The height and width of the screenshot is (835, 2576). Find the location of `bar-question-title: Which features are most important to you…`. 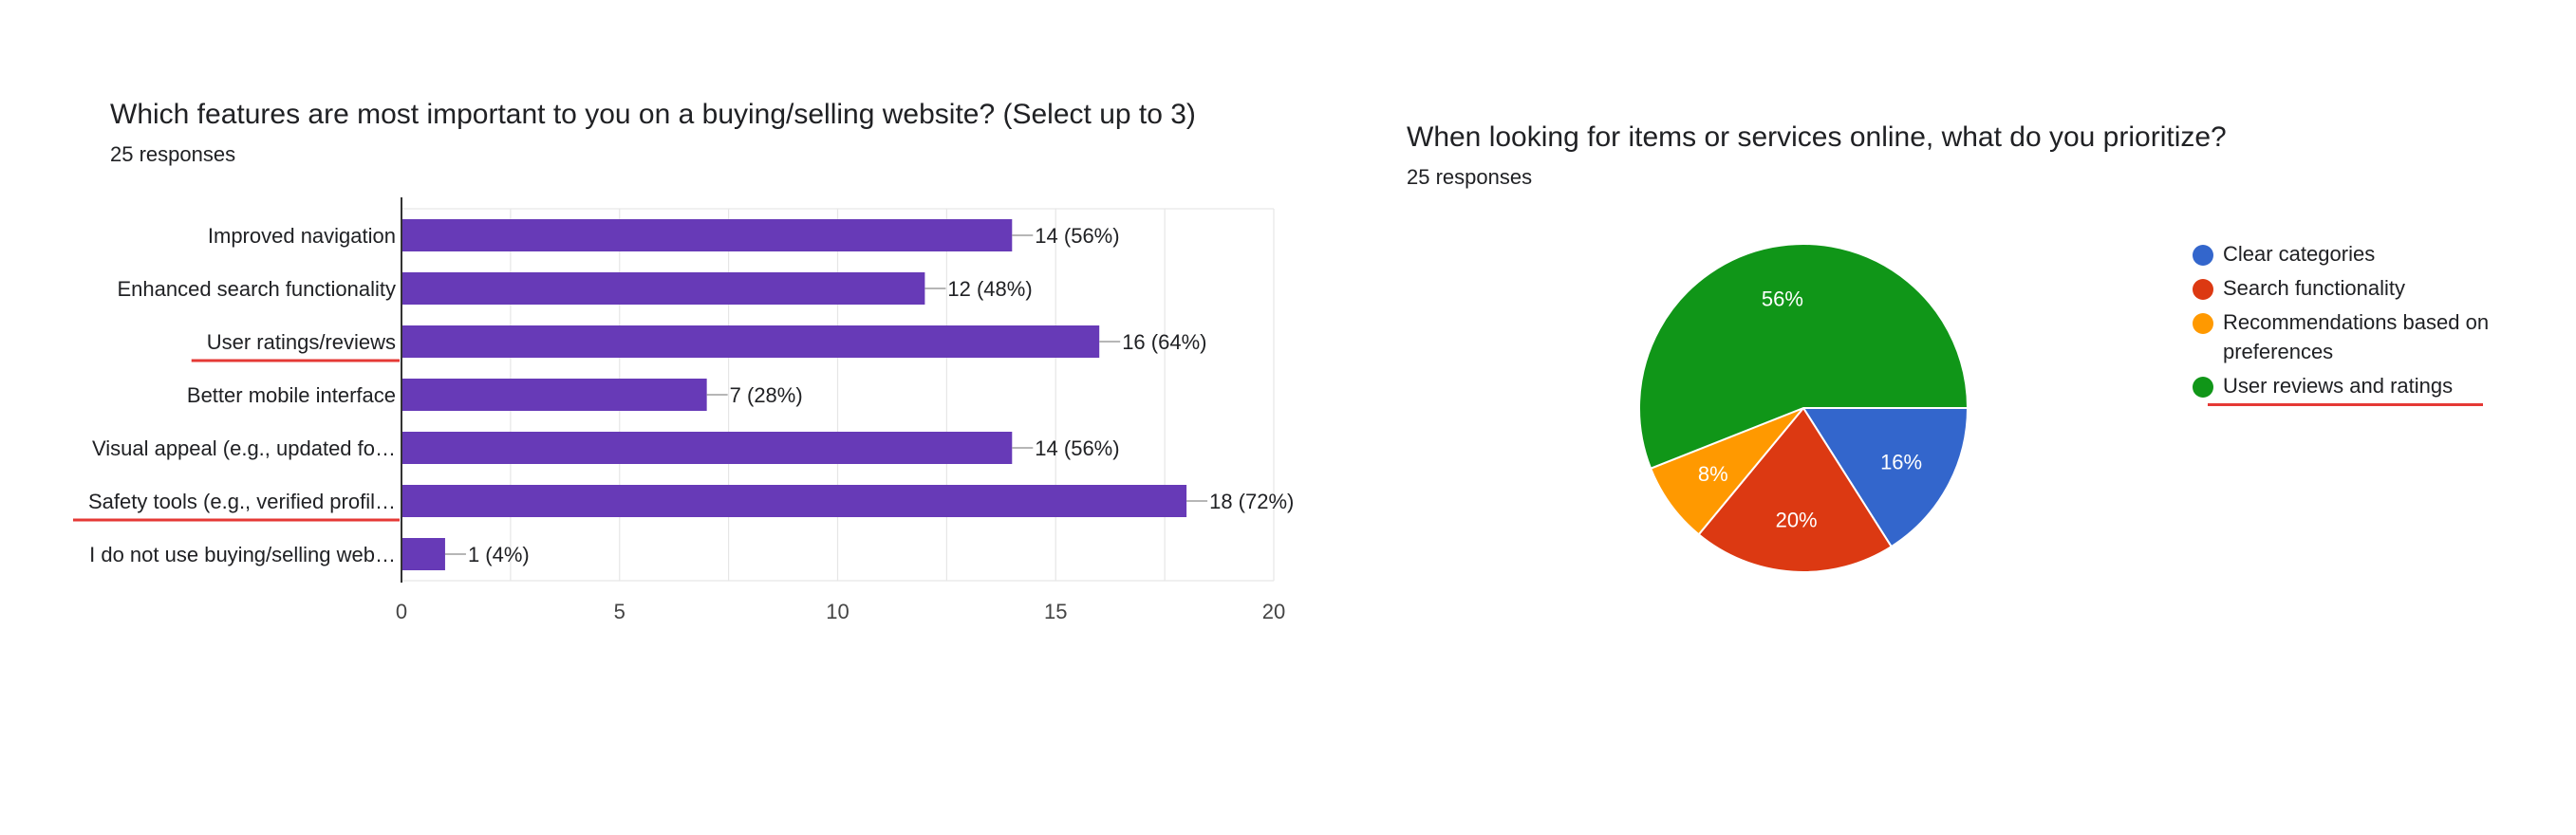

bar-question-title: Which features are most important to you… is located at coordinates (653, 114).